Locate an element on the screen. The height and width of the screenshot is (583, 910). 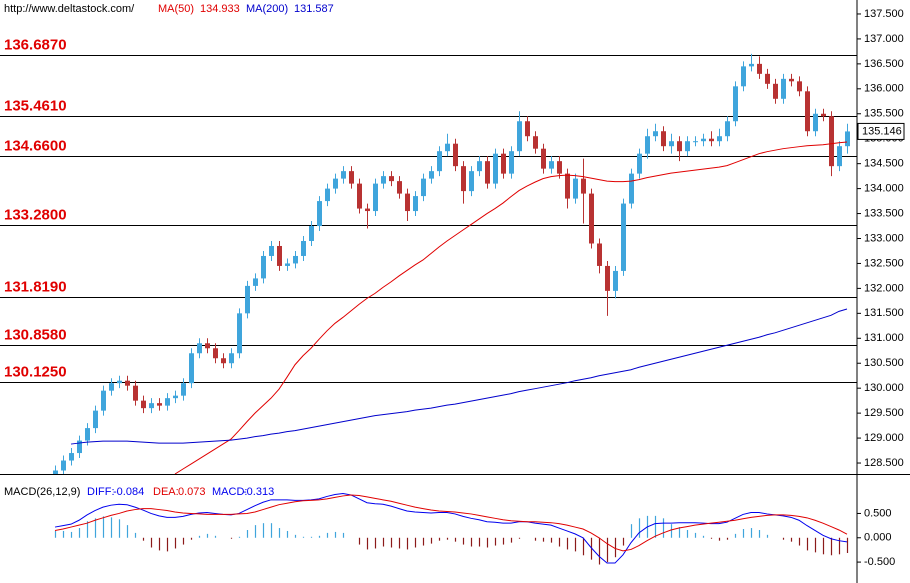
level-label: 130.1250 is located at coordinates (35, 371).